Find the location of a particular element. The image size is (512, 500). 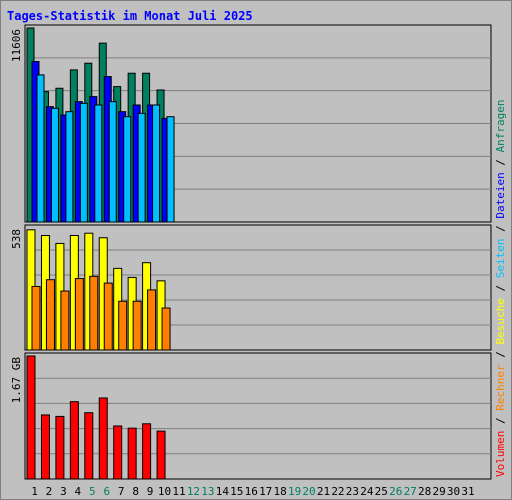

x-tick-label: 12 is located at coordinates (193, 491).